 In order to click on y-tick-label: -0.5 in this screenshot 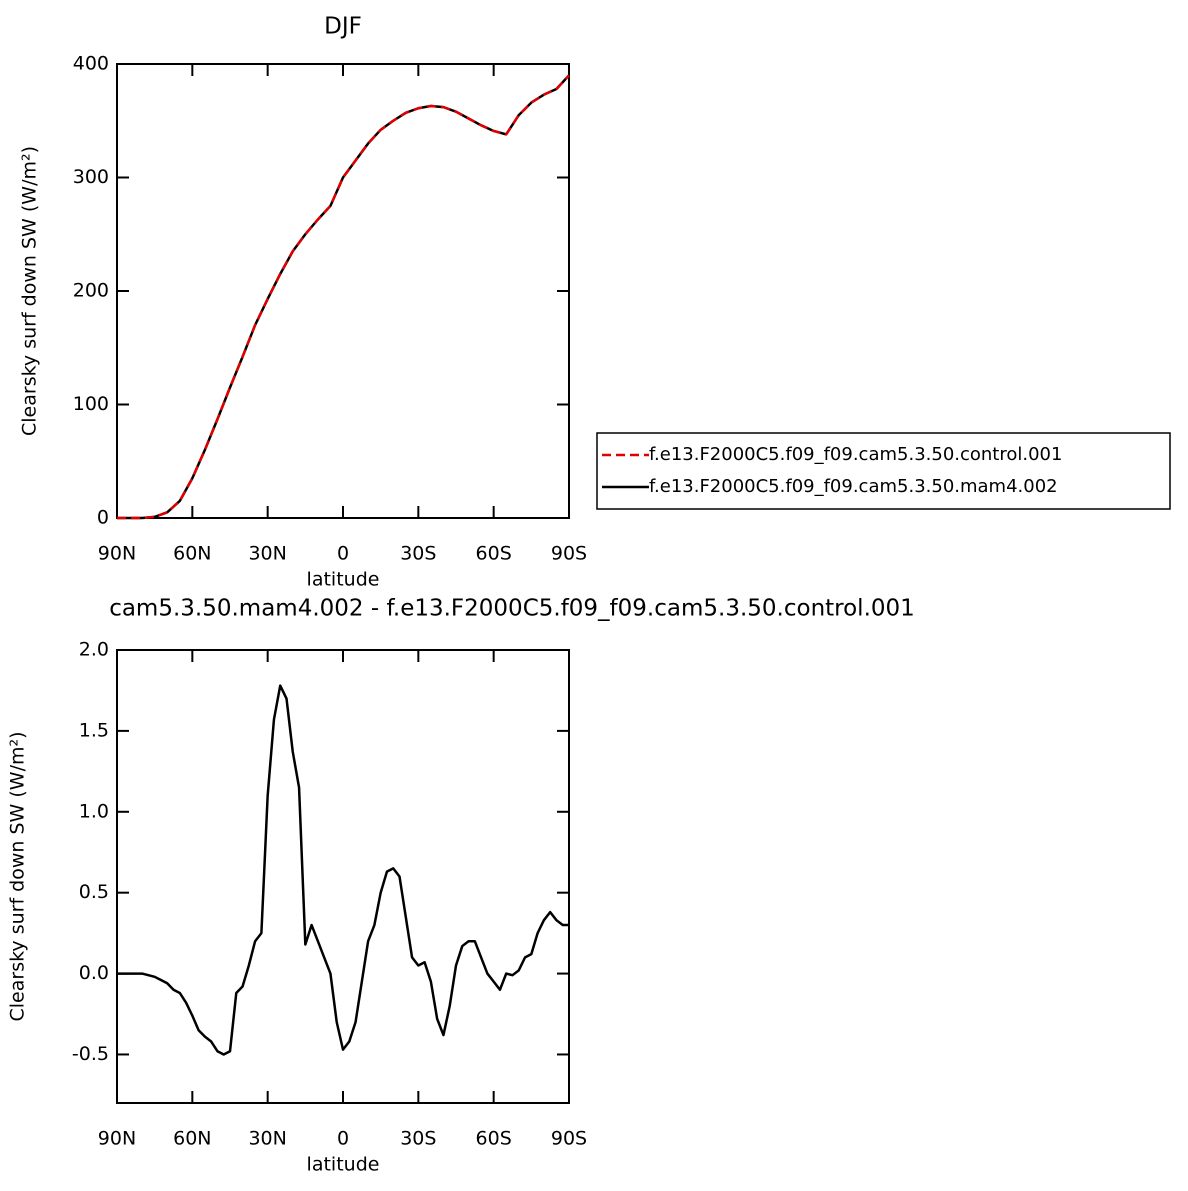, I will do `click(90, 1054)`.